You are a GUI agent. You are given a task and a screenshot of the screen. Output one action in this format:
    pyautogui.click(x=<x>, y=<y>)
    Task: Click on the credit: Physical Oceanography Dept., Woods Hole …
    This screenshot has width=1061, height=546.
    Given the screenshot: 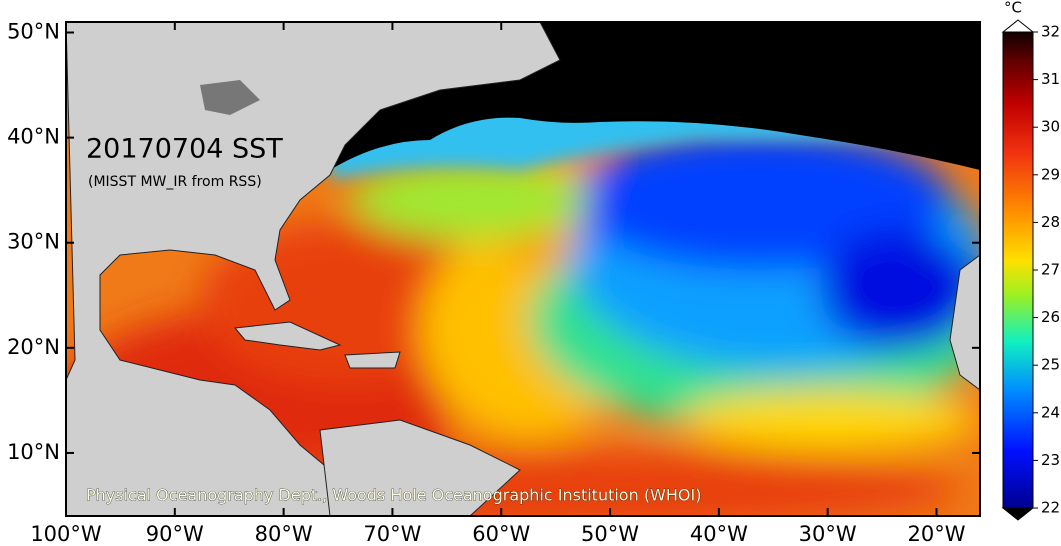 What is the action you would take?
    pyautogui.click(x=393, y=495)
    